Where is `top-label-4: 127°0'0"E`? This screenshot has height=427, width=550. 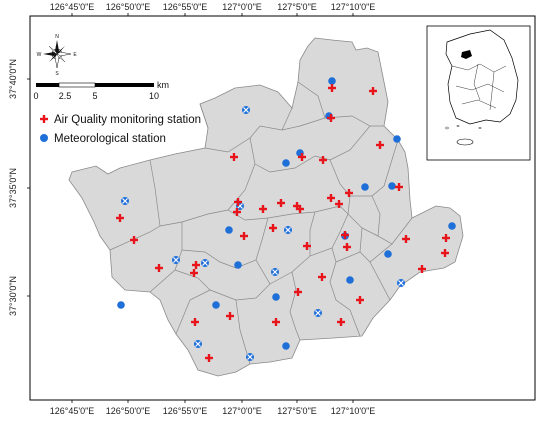 top-label-4: 127°0'0"E is located at coordinates (242, 7).